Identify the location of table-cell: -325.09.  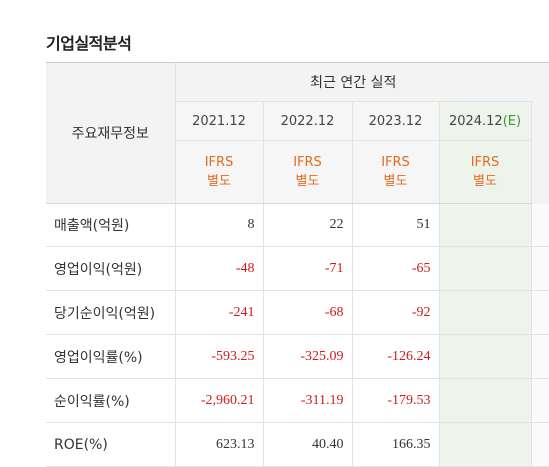
(308, 356).